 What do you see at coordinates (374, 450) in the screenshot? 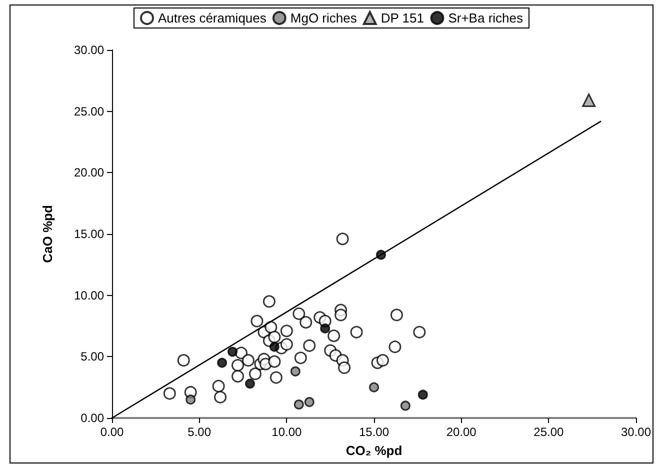
I see `x-axis-title: CO₂ %pd` at bounding box center [374, 450].